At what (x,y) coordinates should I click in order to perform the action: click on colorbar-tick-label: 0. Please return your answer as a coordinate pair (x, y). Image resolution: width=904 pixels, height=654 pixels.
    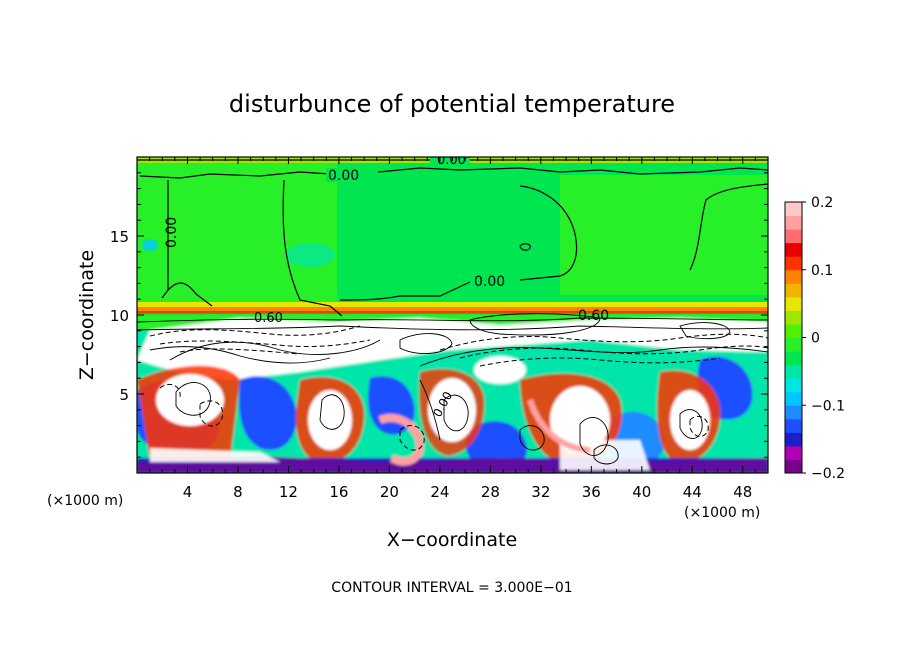
    Looking at the image, I should click on (815, 339).